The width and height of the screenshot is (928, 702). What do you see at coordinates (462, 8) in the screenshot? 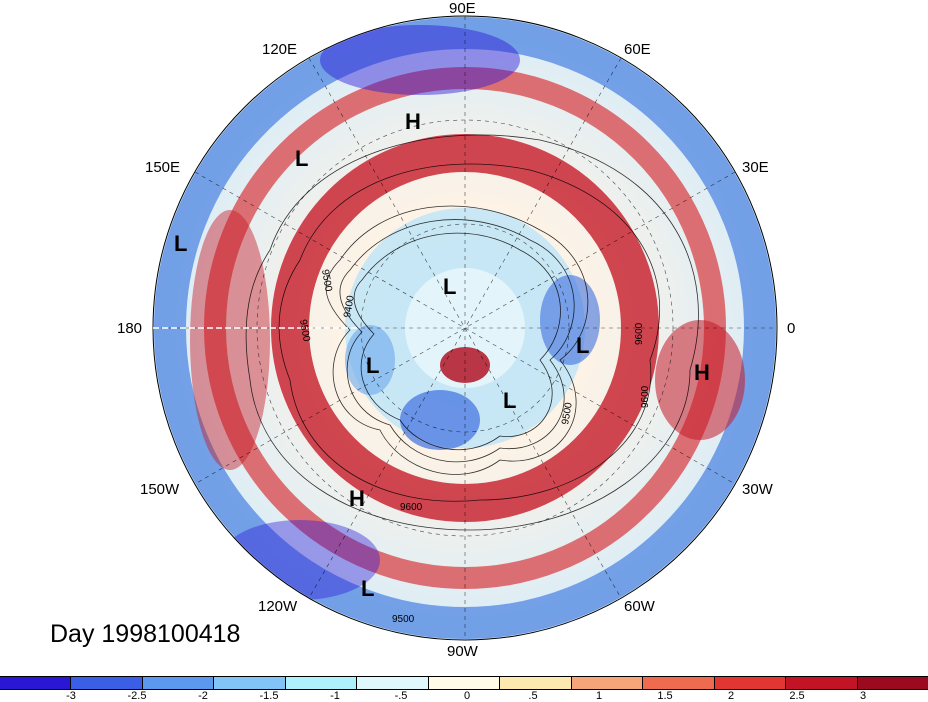
I see `lon-label-90e: 90E` at bounding box center [462, 8].